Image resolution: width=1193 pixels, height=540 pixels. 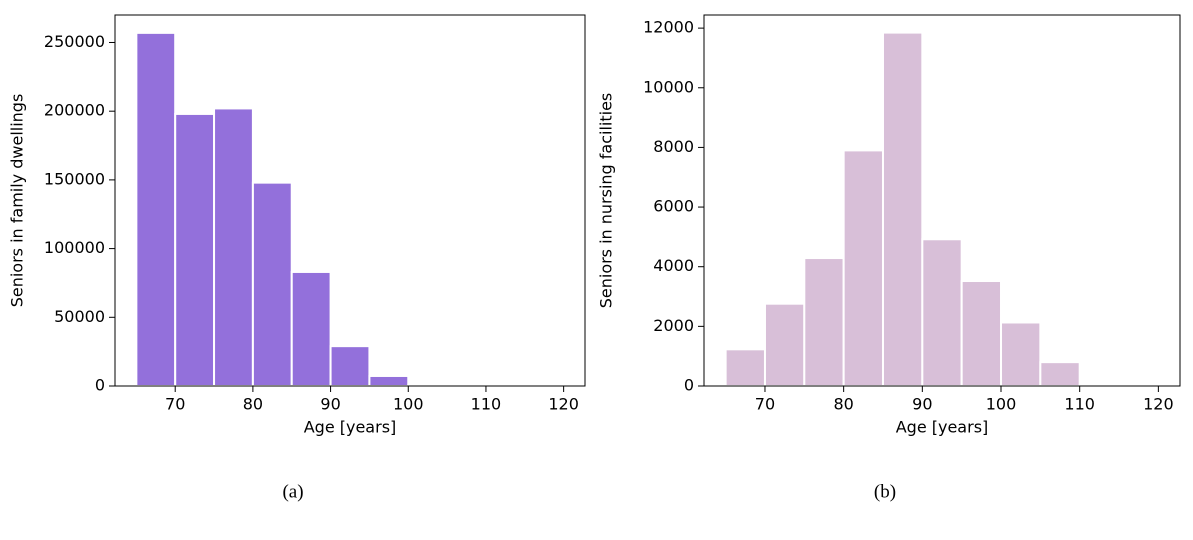 What do you see at coordinates (673, 325) in the screenshot?
I see `y-tick-label: 2000` at bounding box center [673, 325].